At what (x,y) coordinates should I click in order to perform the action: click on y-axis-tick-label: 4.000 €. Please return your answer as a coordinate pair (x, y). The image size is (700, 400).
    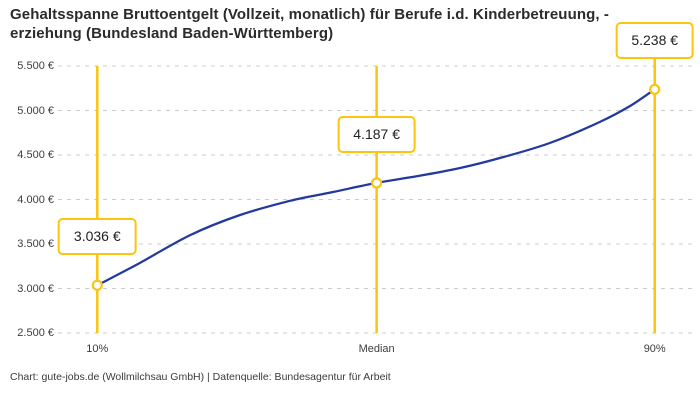
    Looking at the image, I should click on (35, 199).